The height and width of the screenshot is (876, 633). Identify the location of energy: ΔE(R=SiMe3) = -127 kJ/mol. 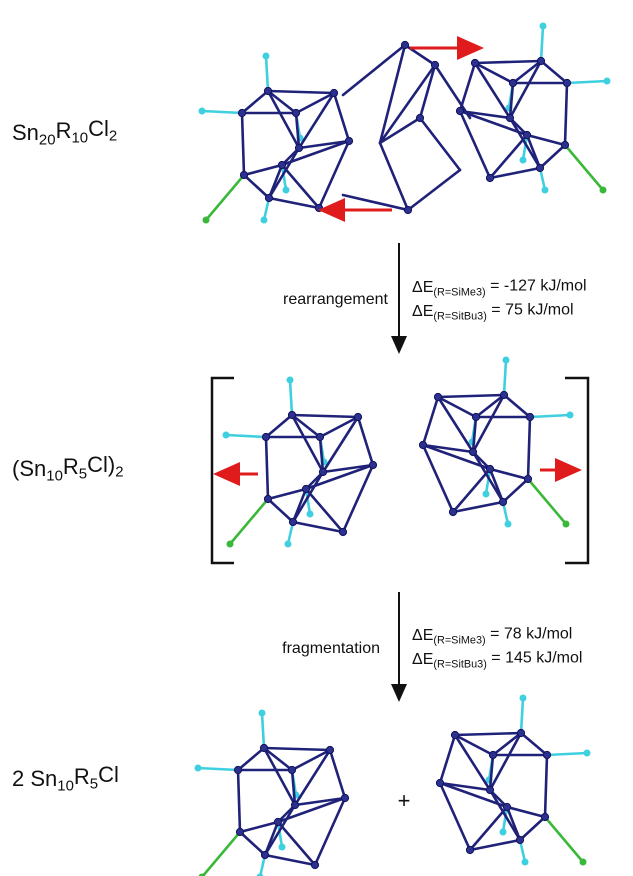
(499, 287).